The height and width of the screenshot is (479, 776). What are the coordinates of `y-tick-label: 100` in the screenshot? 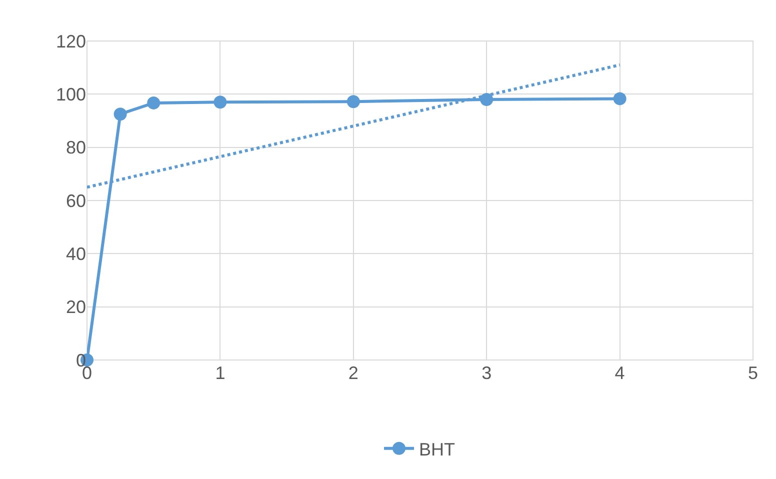 It's located at (71, 94).